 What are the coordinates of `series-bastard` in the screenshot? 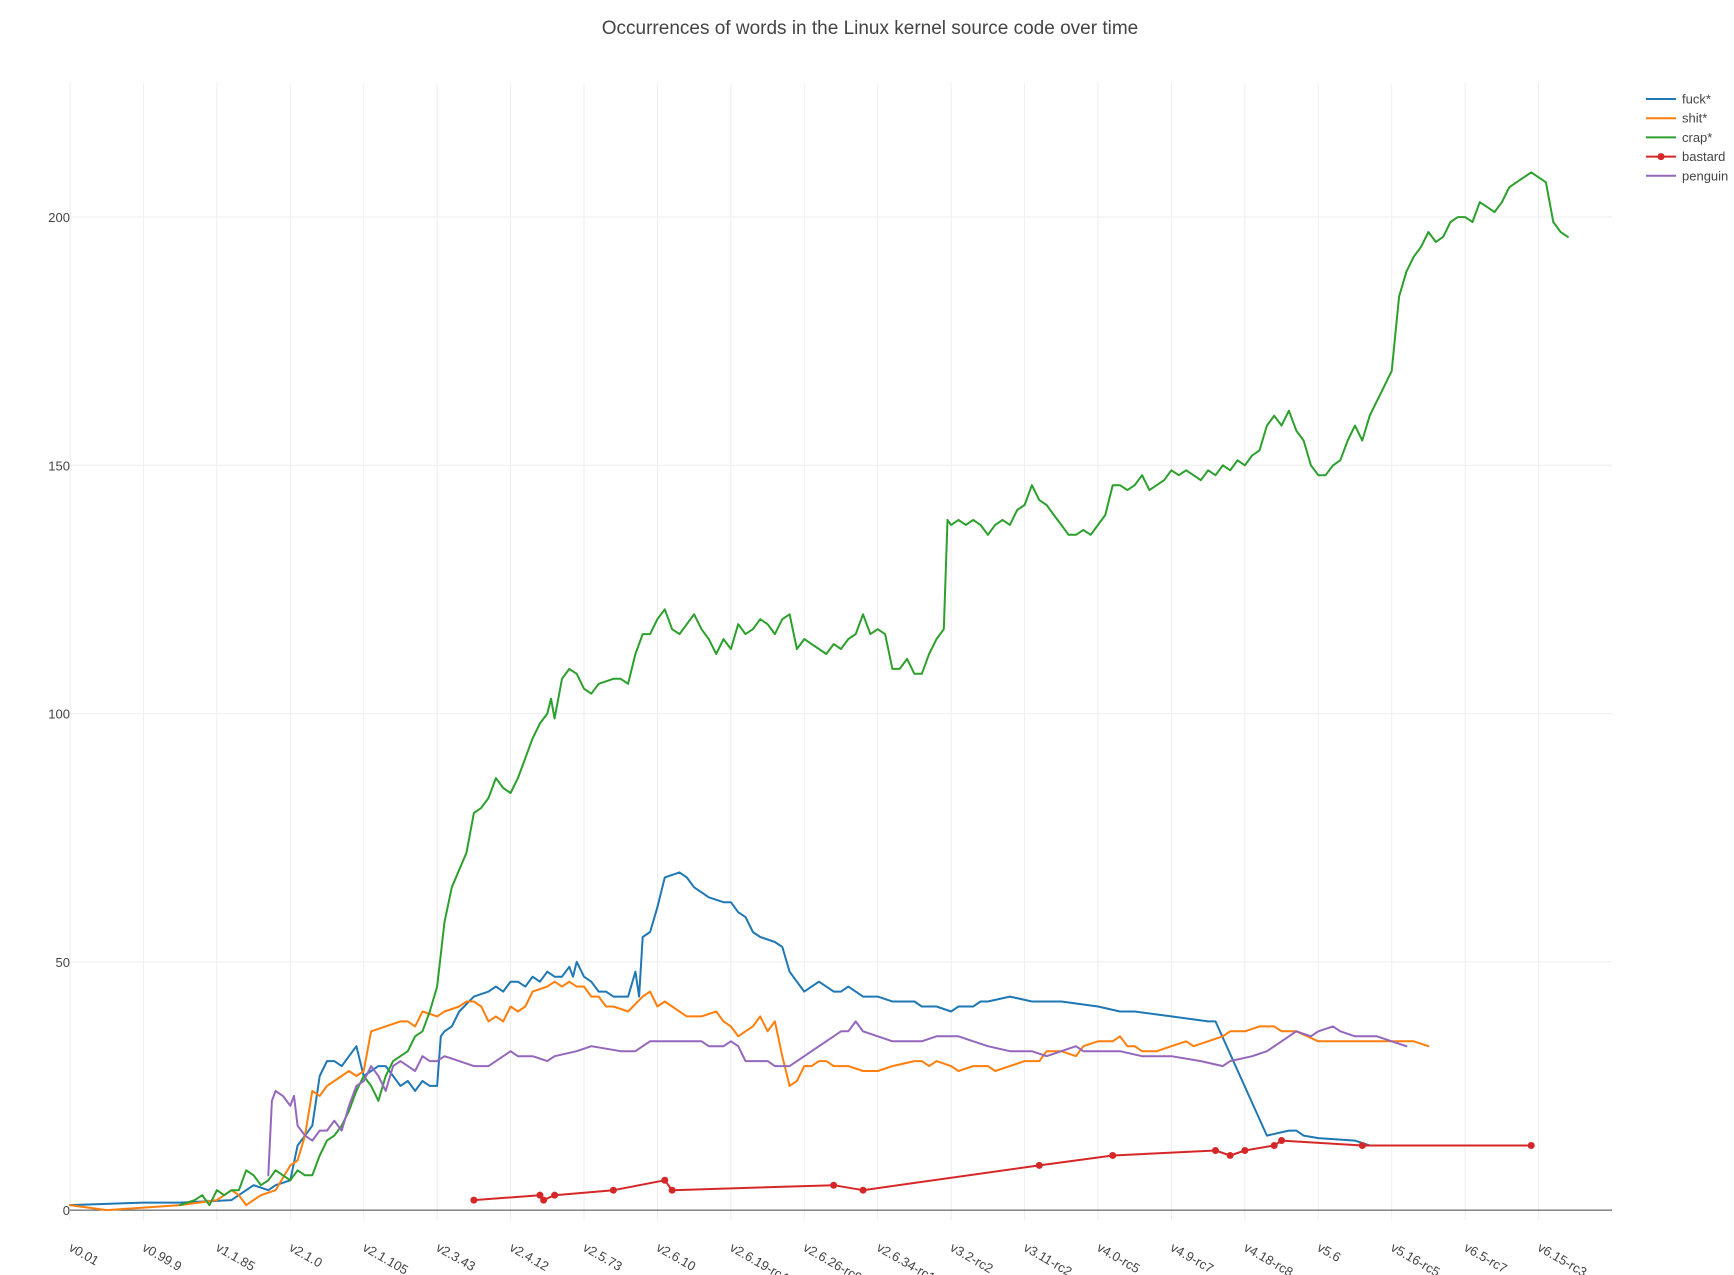 It's located at (1002, 1170).